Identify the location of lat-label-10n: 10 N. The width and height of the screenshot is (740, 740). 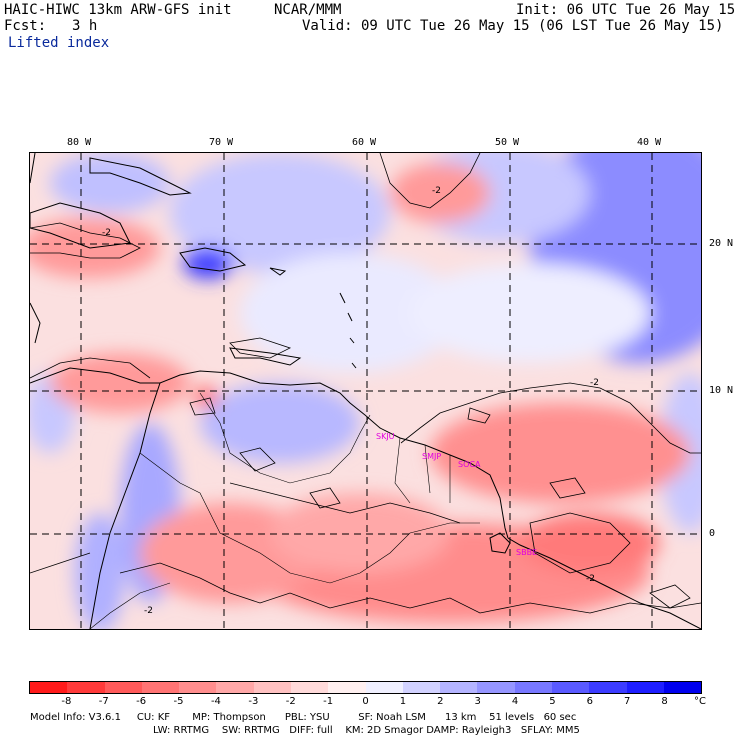
(721, 390).